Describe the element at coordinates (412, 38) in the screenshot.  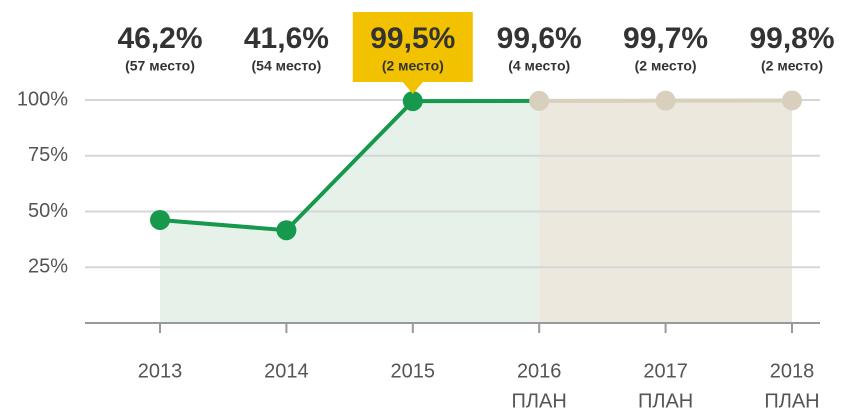
I see `value-label: 99,5%` at that location.